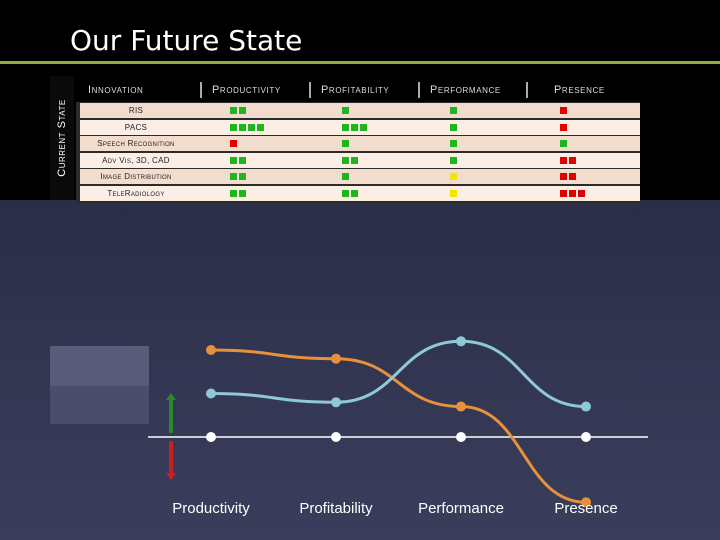  I want to click on matrix-row: Image Distribution, so click(360, 176).